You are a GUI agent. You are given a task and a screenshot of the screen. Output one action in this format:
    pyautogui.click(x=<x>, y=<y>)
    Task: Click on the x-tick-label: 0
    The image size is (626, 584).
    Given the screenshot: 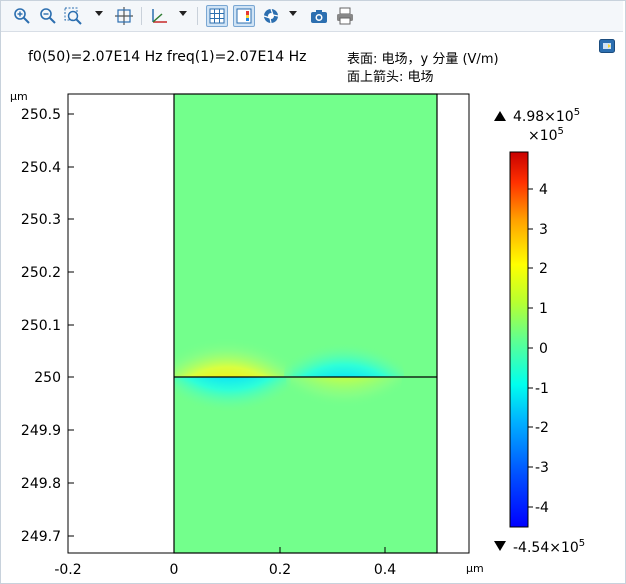 What is the action you would take?
    pyautogui.click(x=174, y=570)
    